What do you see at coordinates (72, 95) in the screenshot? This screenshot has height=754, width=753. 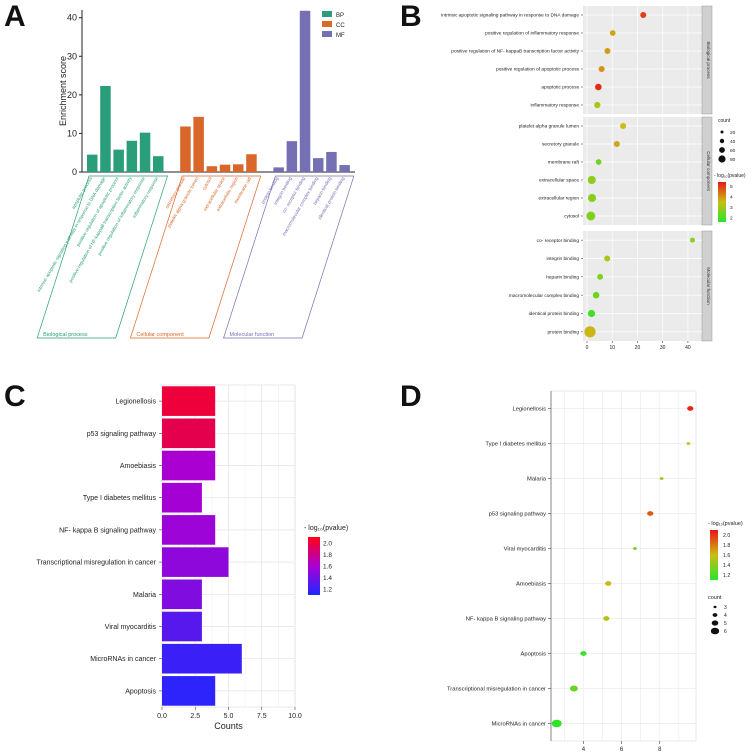 I see `a-y-tick-label: 20` at bounding box center [72, 95].